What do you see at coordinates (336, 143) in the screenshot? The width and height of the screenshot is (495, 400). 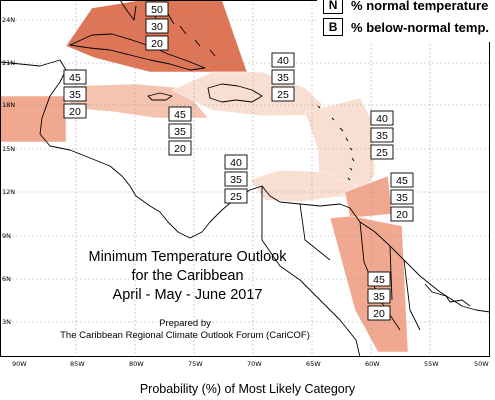 I see `lesser-antilles-coast` at bounding box center [336, 143].